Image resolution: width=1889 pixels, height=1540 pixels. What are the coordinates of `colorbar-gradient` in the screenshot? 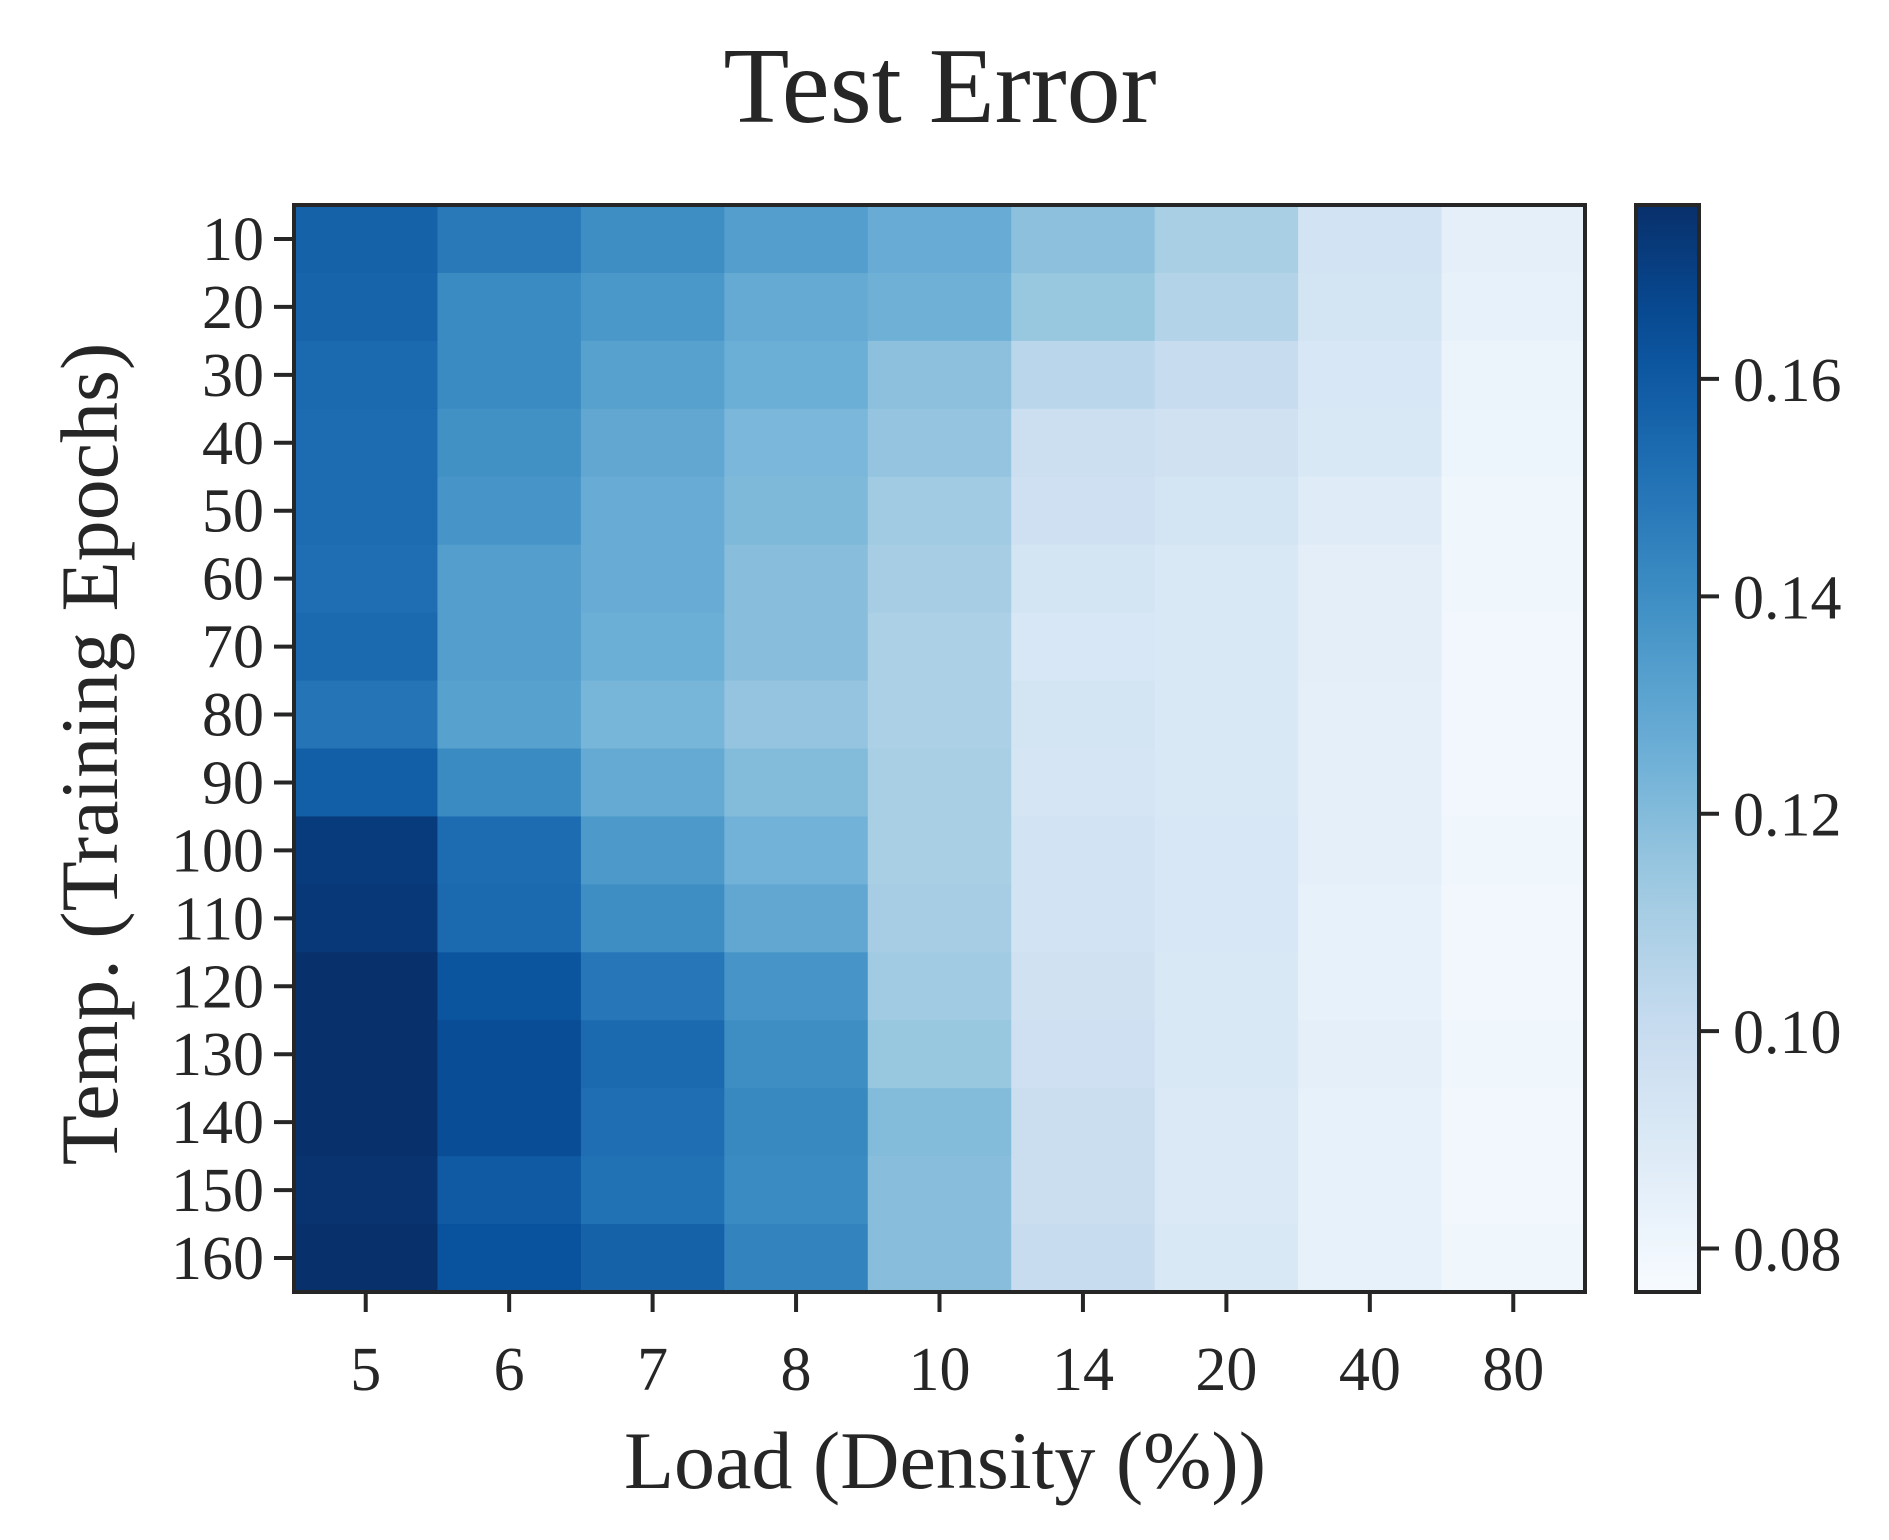 It's located at (1667, 748).